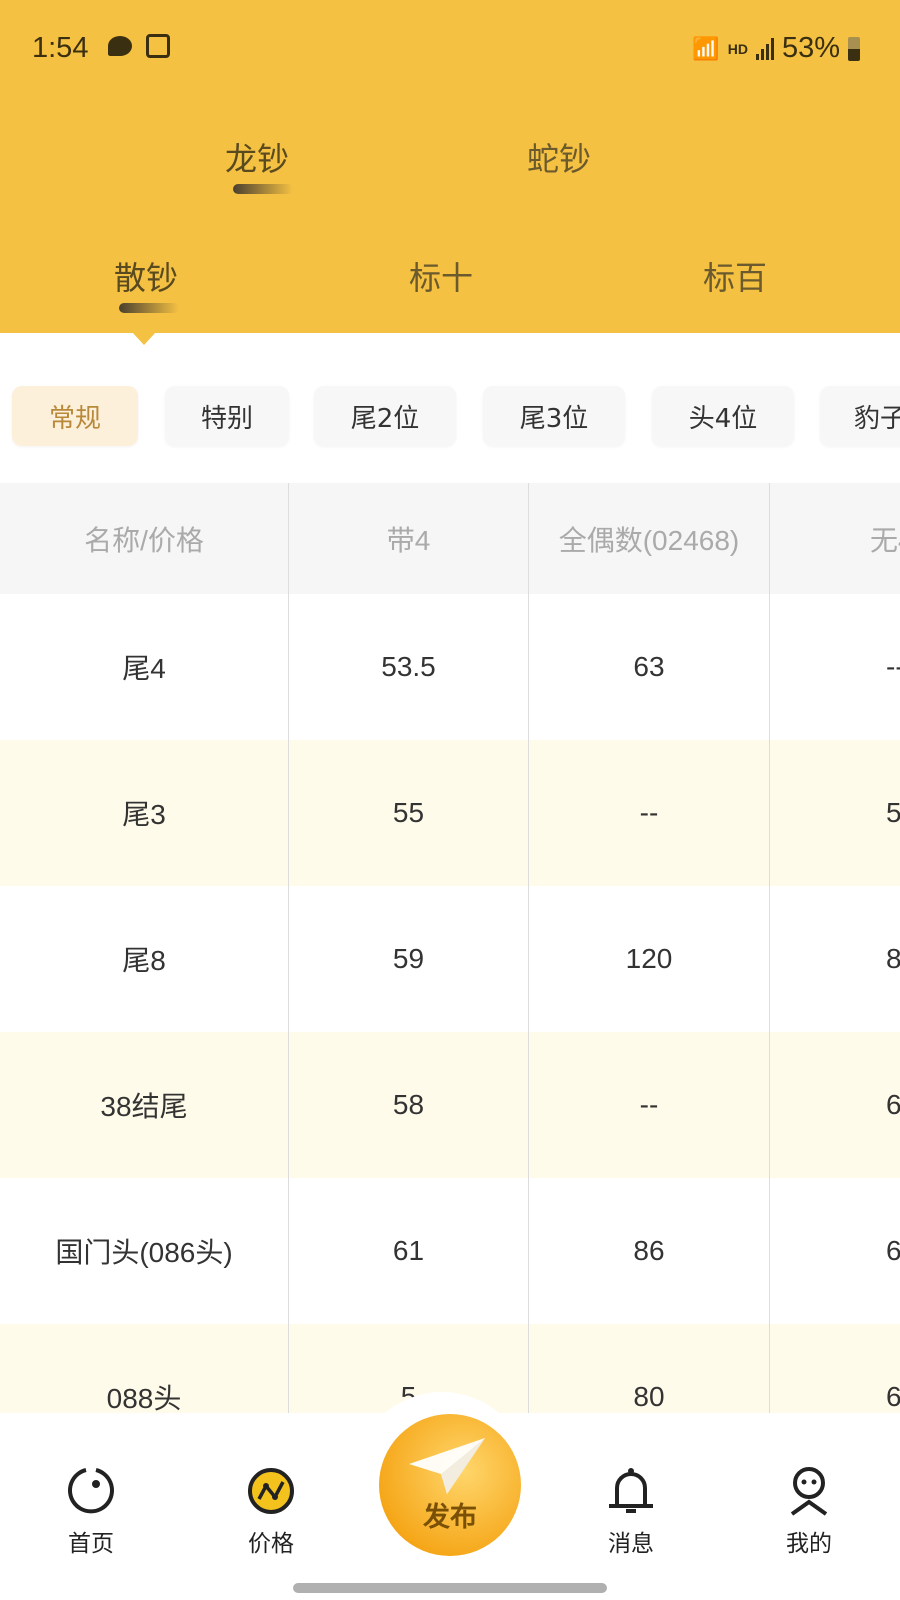 The image size is (900, 1600). What do you see at coordinates (860, 416) in the screenshot?
I see `chip-leopard: 豹子` at bounding box center [860, 416].